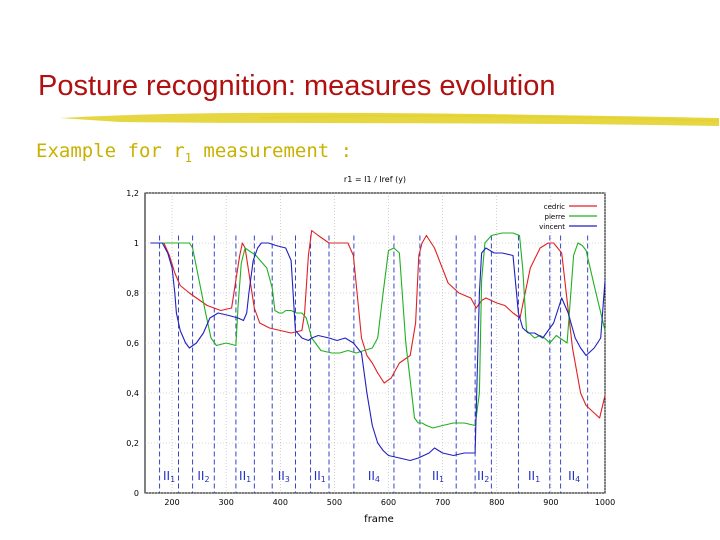 The image size is (720, 540). What do you see at coordinates (280, 502) in the screenshot?
I see `x-tick-label: 400` at bounding box center [280, 502].